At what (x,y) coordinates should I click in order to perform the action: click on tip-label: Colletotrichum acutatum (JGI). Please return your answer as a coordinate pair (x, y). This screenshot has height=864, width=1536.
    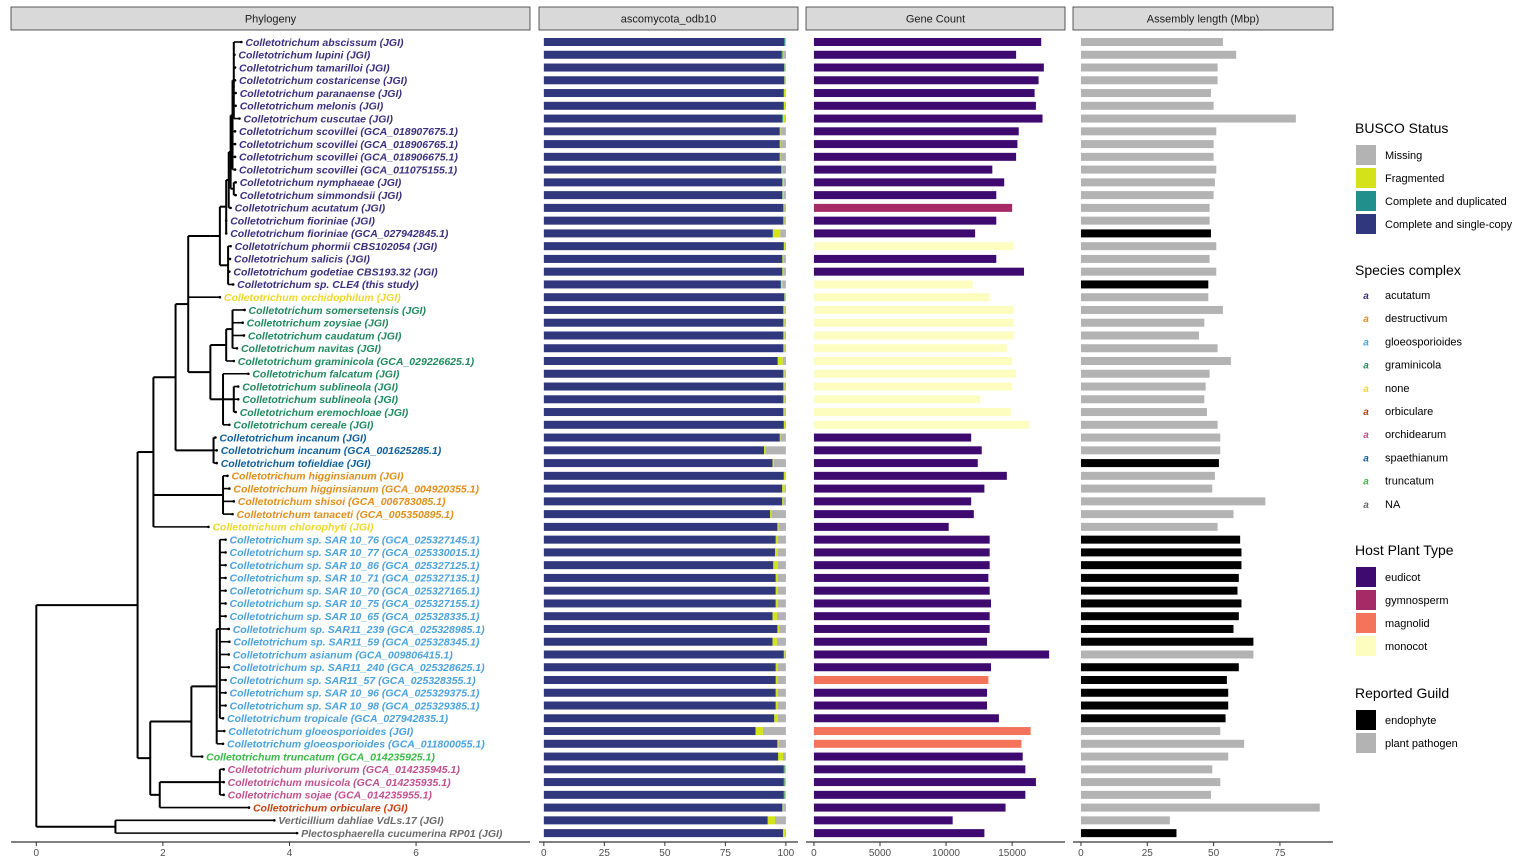
    Looking at the image, I should click on (310, 209).